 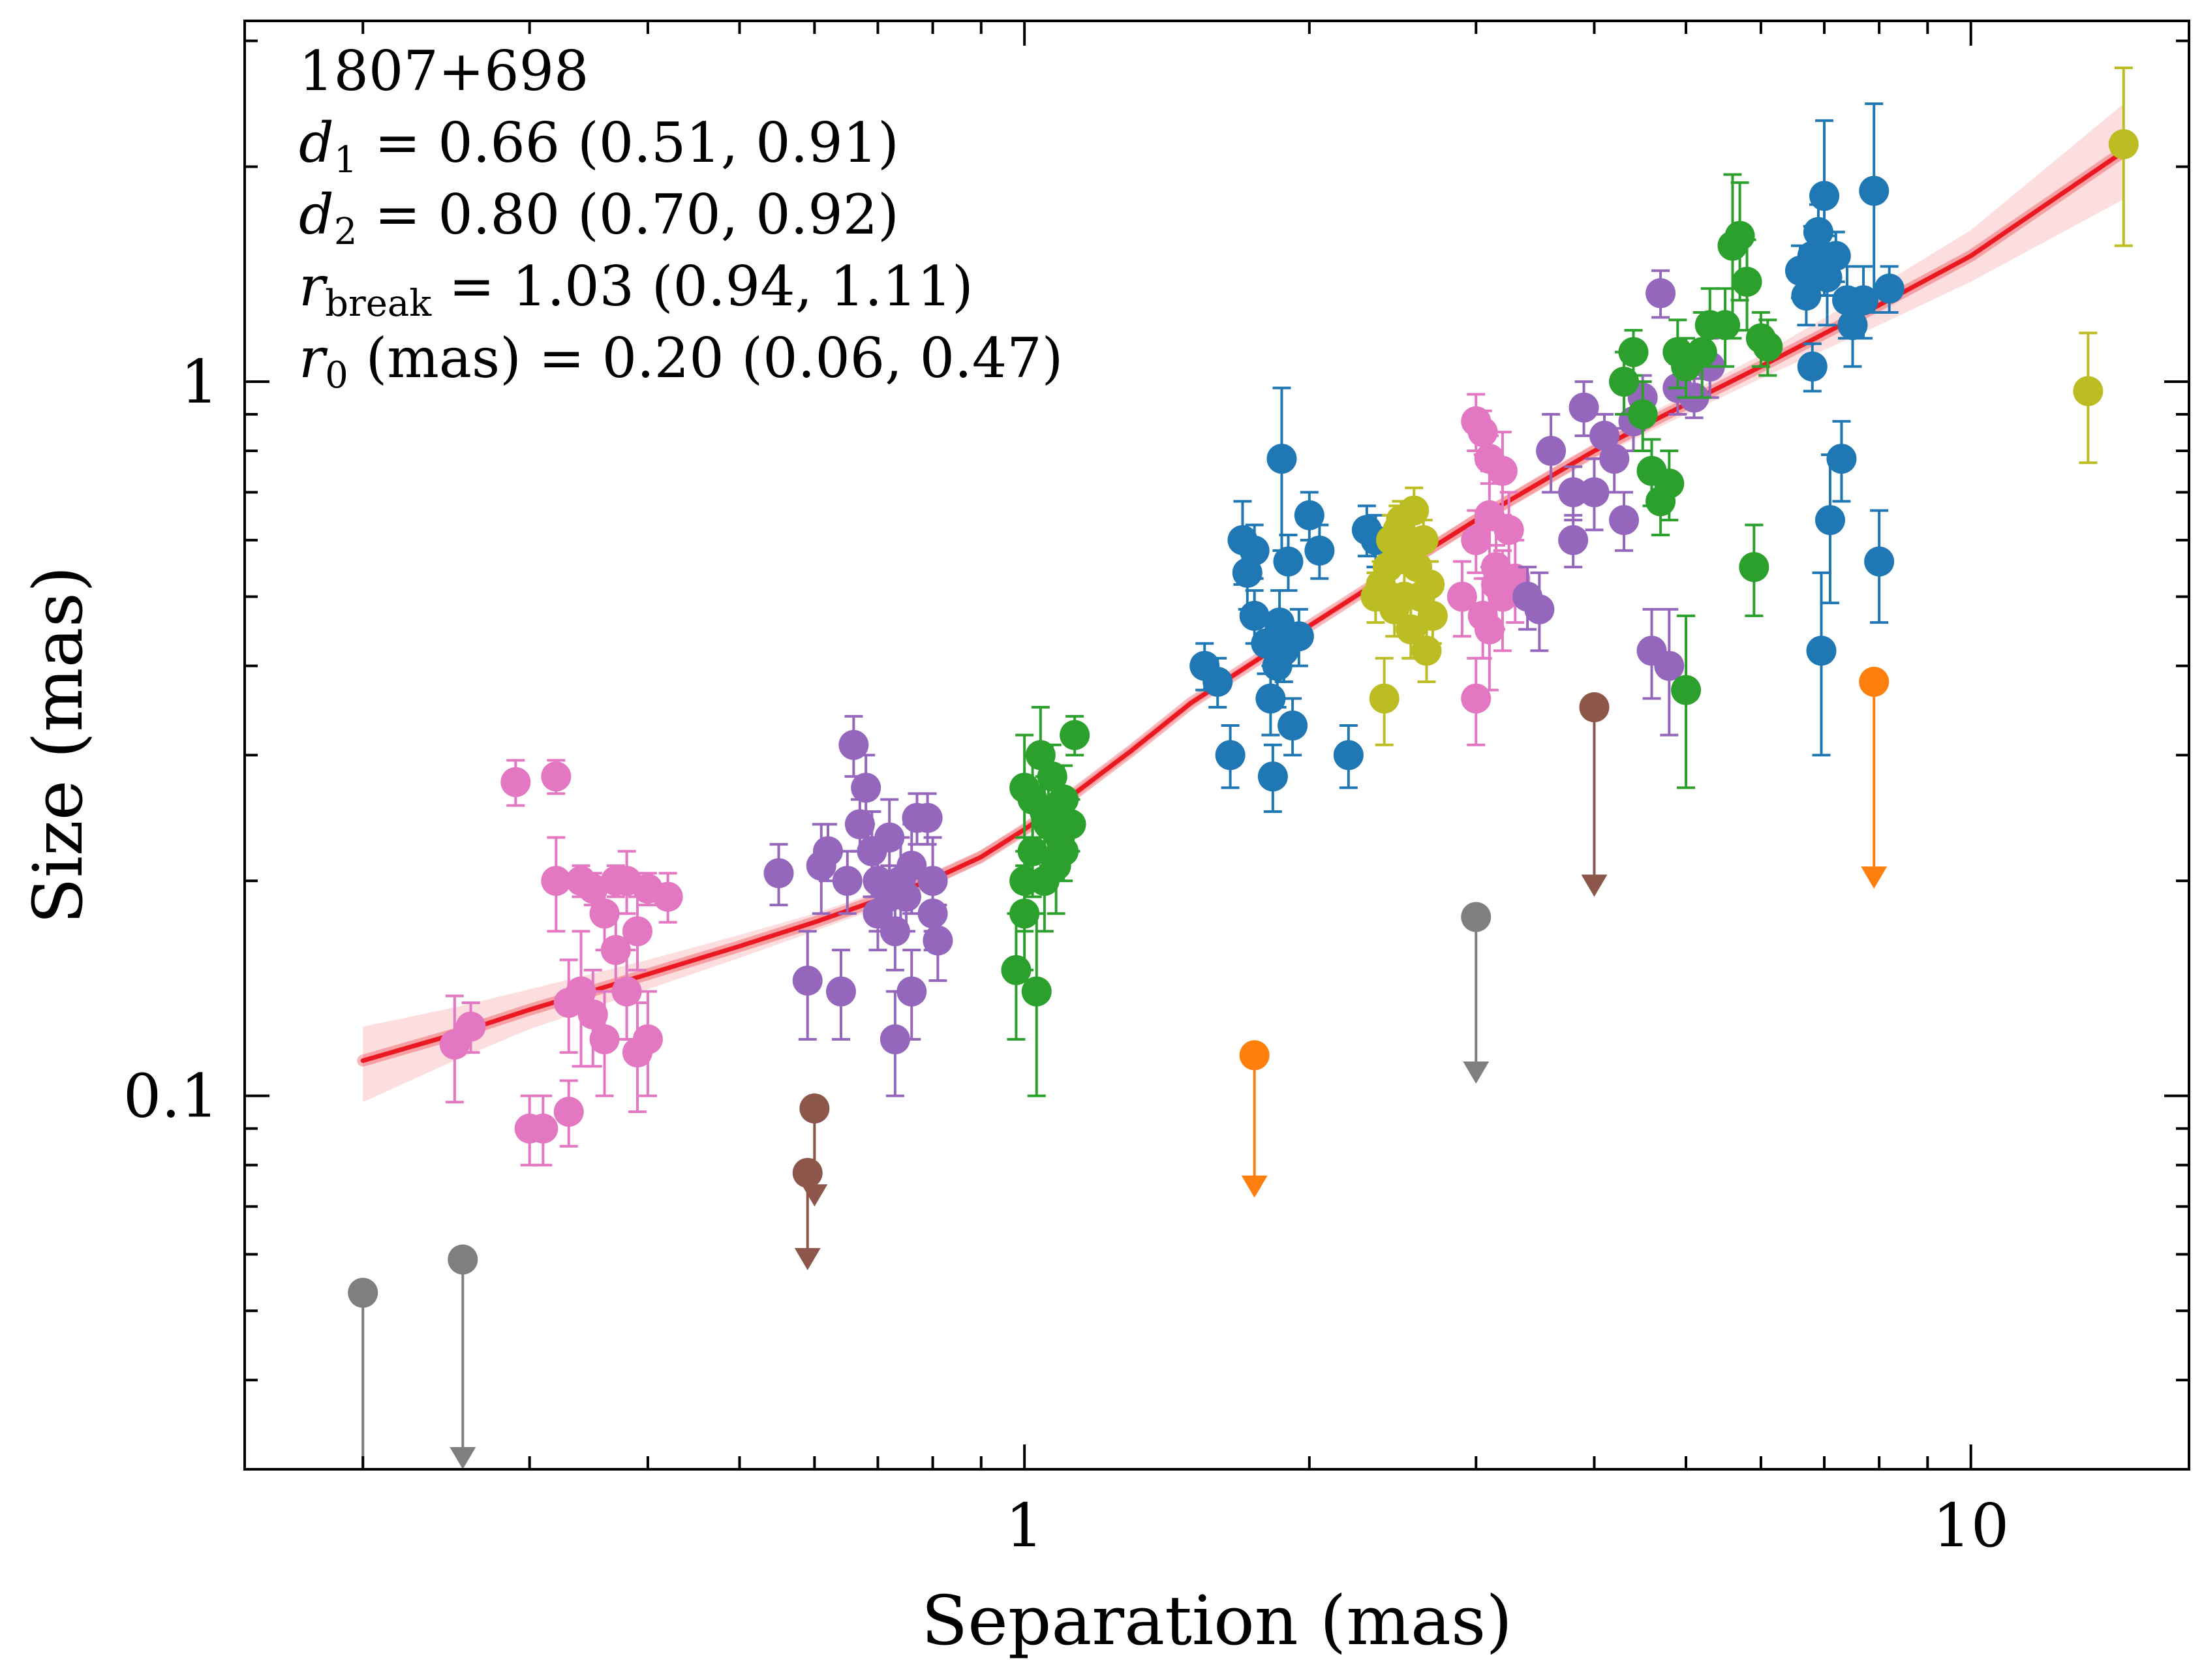 I want to click on series-olive, so click(x=1749, y=407).